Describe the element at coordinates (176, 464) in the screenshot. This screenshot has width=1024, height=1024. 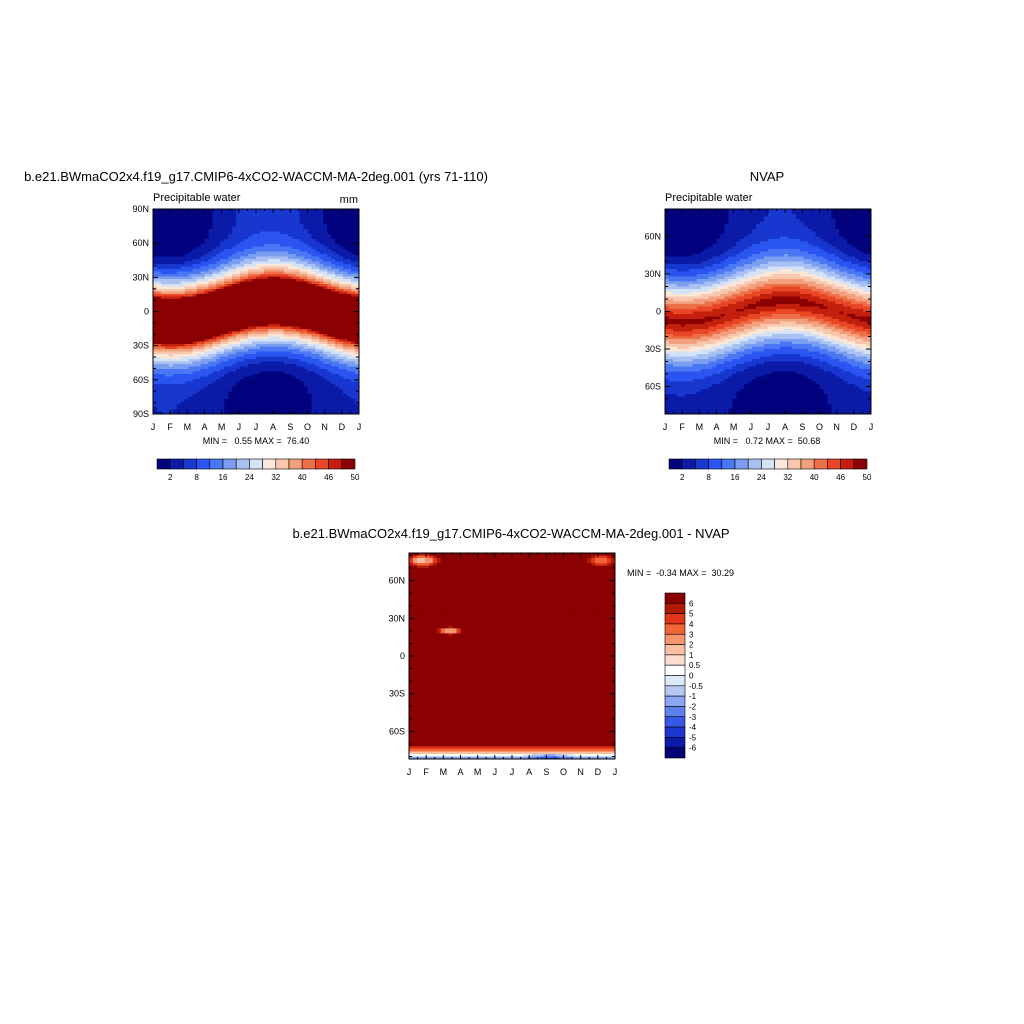
I see `colorbar-swatch` at that location.